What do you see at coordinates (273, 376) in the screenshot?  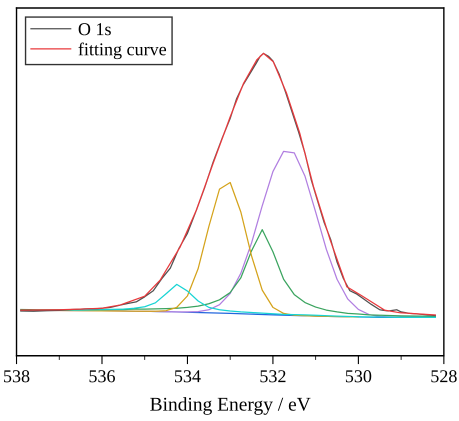 I see `x-tick-label: 532` at bounding box center [273, 376].